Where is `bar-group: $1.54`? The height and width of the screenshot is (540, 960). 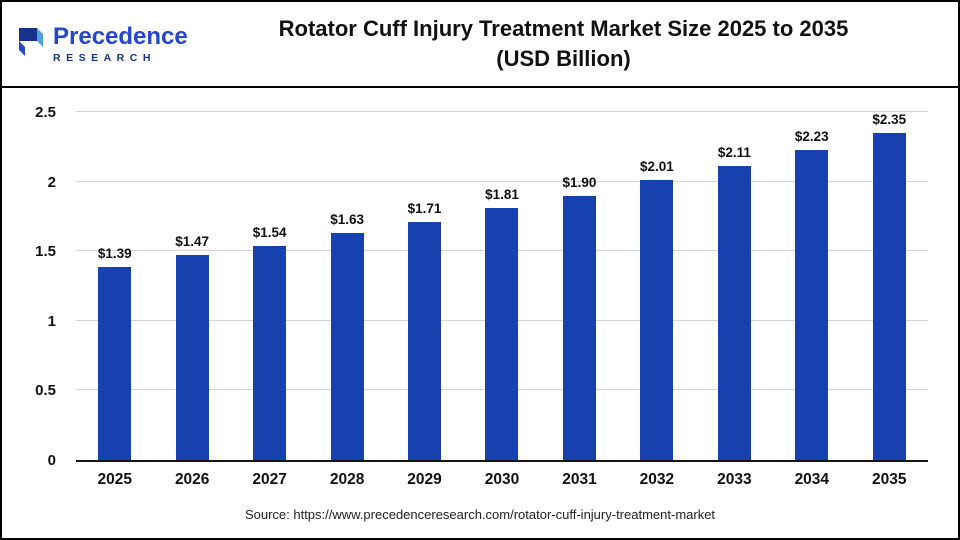 bar-group: $1.54 is located at coordinates (269, 286).